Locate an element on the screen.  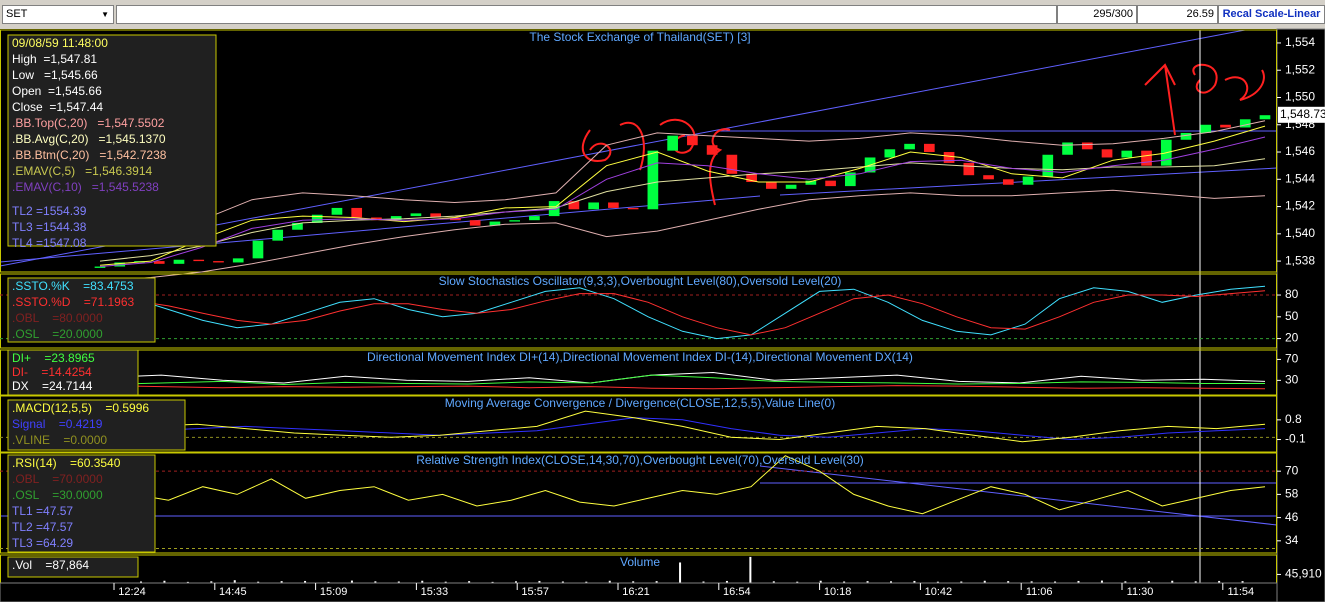
hand-annotation is located at coordinates (923, 134).